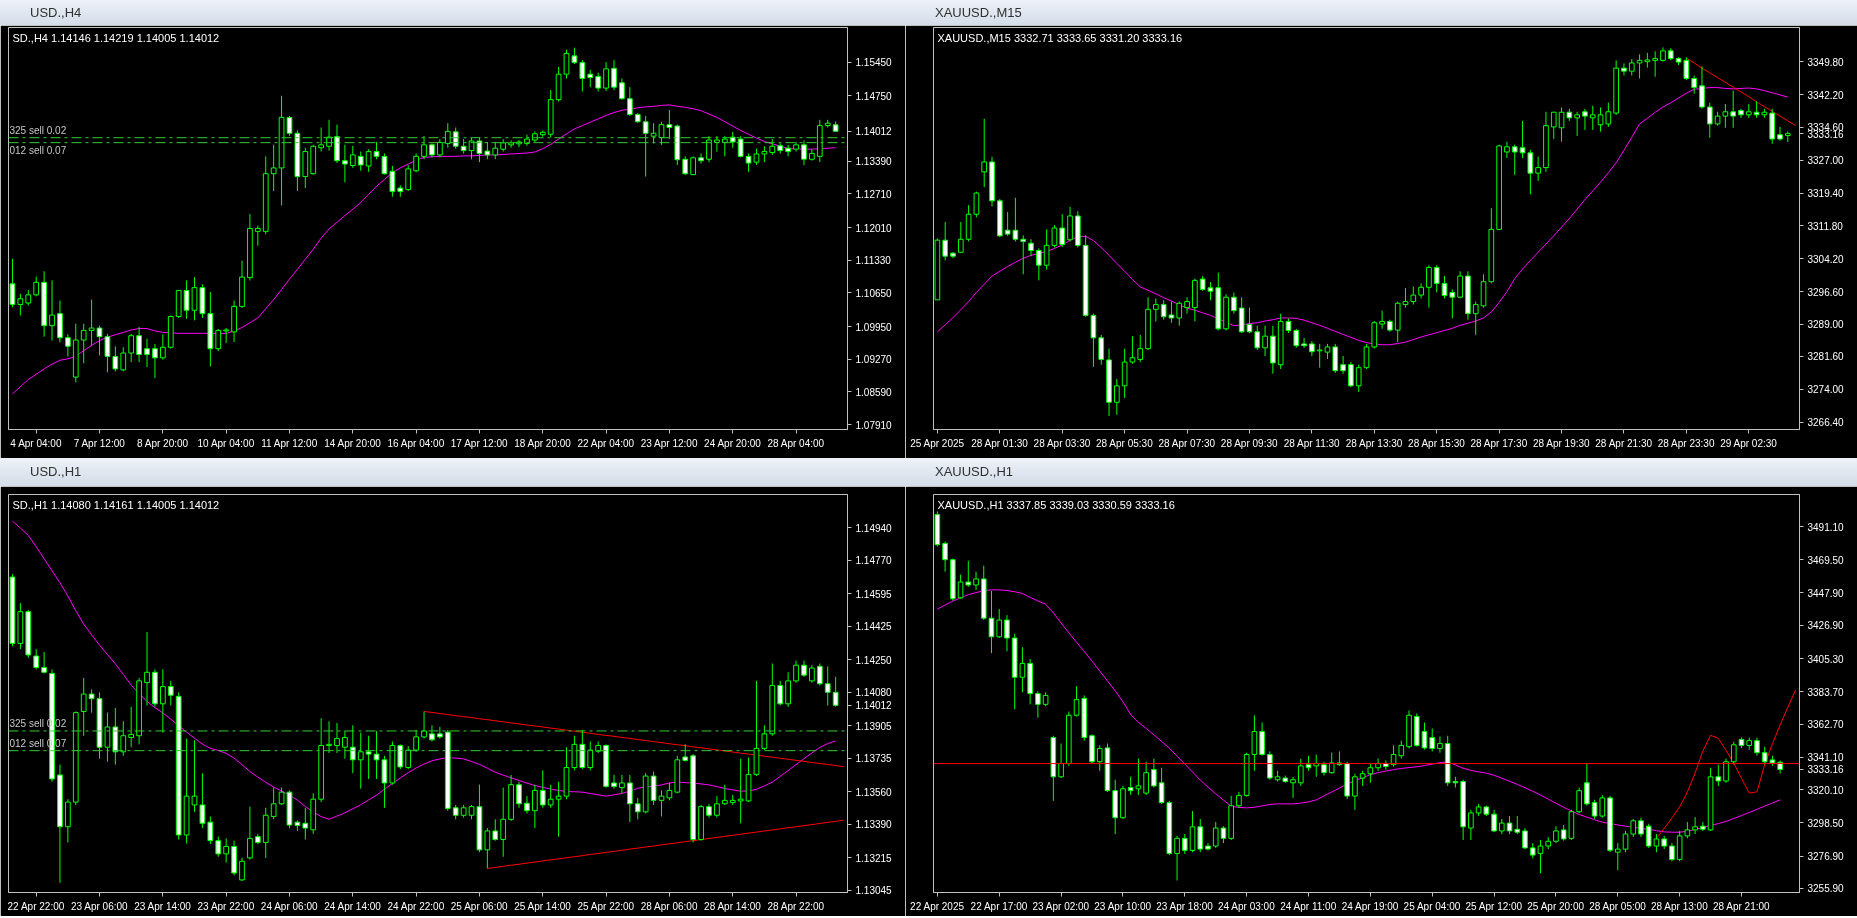  Describe the element at coordinates (874, 726) in the screenshot. I see `y-tick-label: 1.13905` at that location.